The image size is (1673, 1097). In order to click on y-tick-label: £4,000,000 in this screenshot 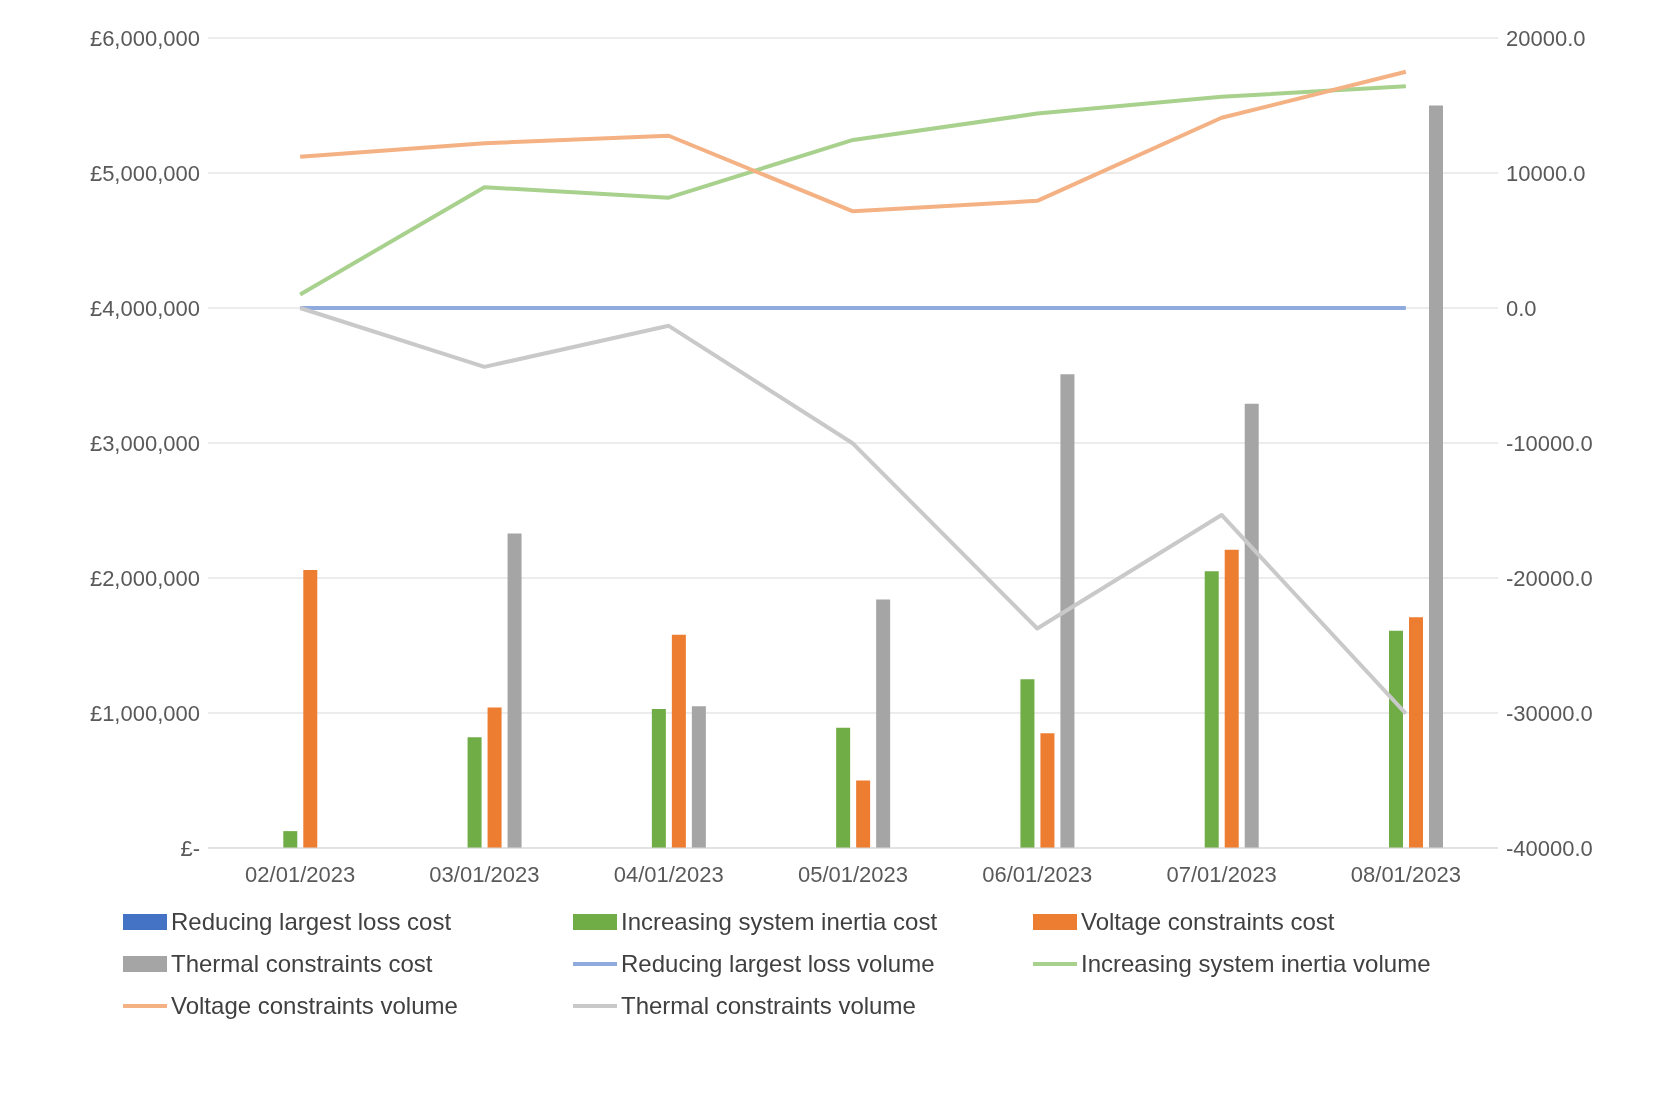, I will do `click(144, 308)`.